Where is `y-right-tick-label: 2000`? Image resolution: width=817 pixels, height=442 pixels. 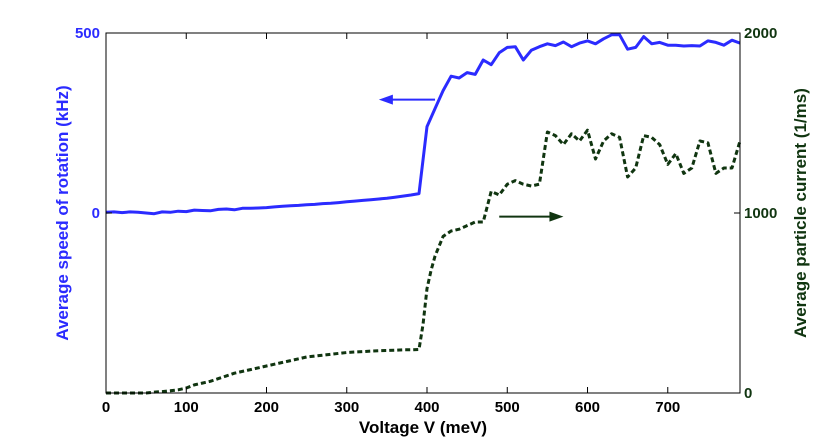
y-right-tick-label: 2000 is located at coordinates (760, 33).